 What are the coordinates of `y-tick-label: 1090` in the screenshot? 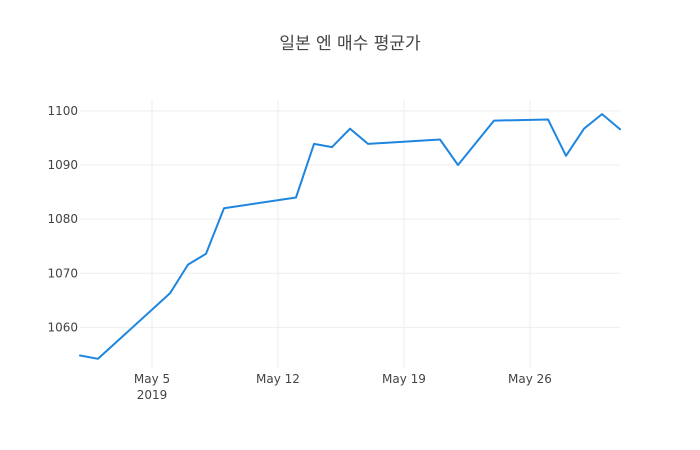 It's located at (62, 165).